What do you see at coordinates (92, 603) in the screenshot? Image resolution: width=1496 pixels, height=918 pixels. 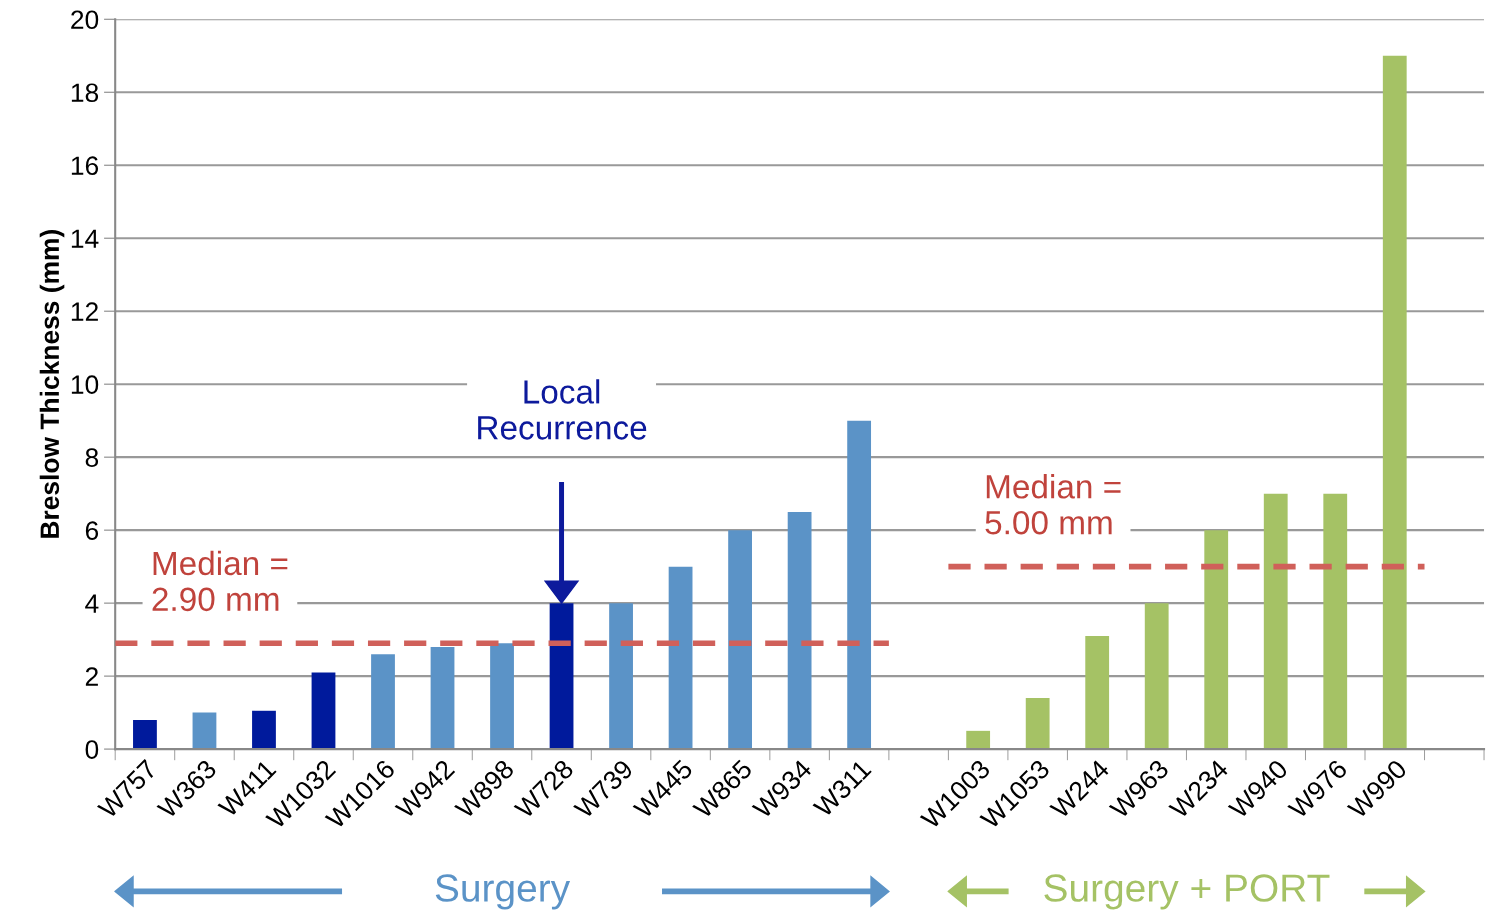 I see `y-tick-label: 4` at bounding box center [92, 603].